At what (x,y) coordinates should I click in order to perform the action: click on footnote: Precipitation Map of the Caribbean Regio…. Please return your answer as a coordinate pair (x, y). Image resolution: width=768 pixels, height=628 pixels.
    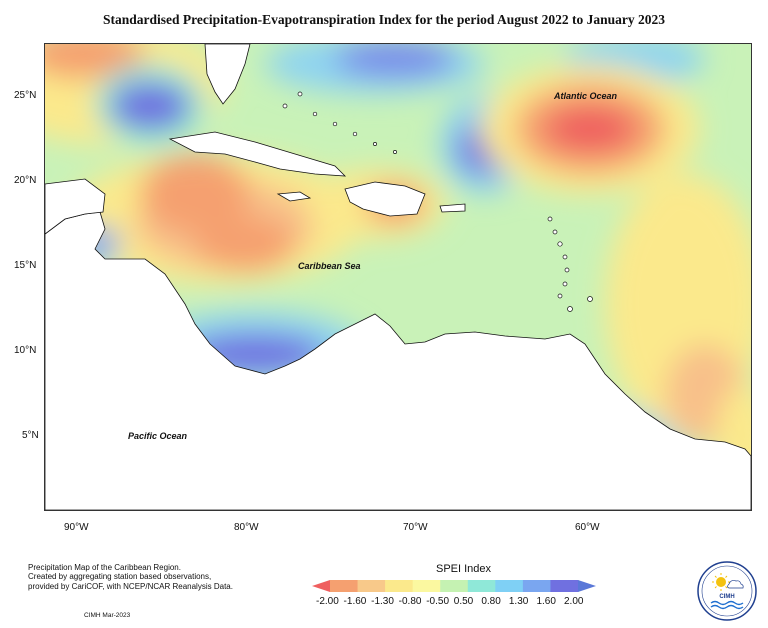
    Looking at the image, I should click on (130, 577).